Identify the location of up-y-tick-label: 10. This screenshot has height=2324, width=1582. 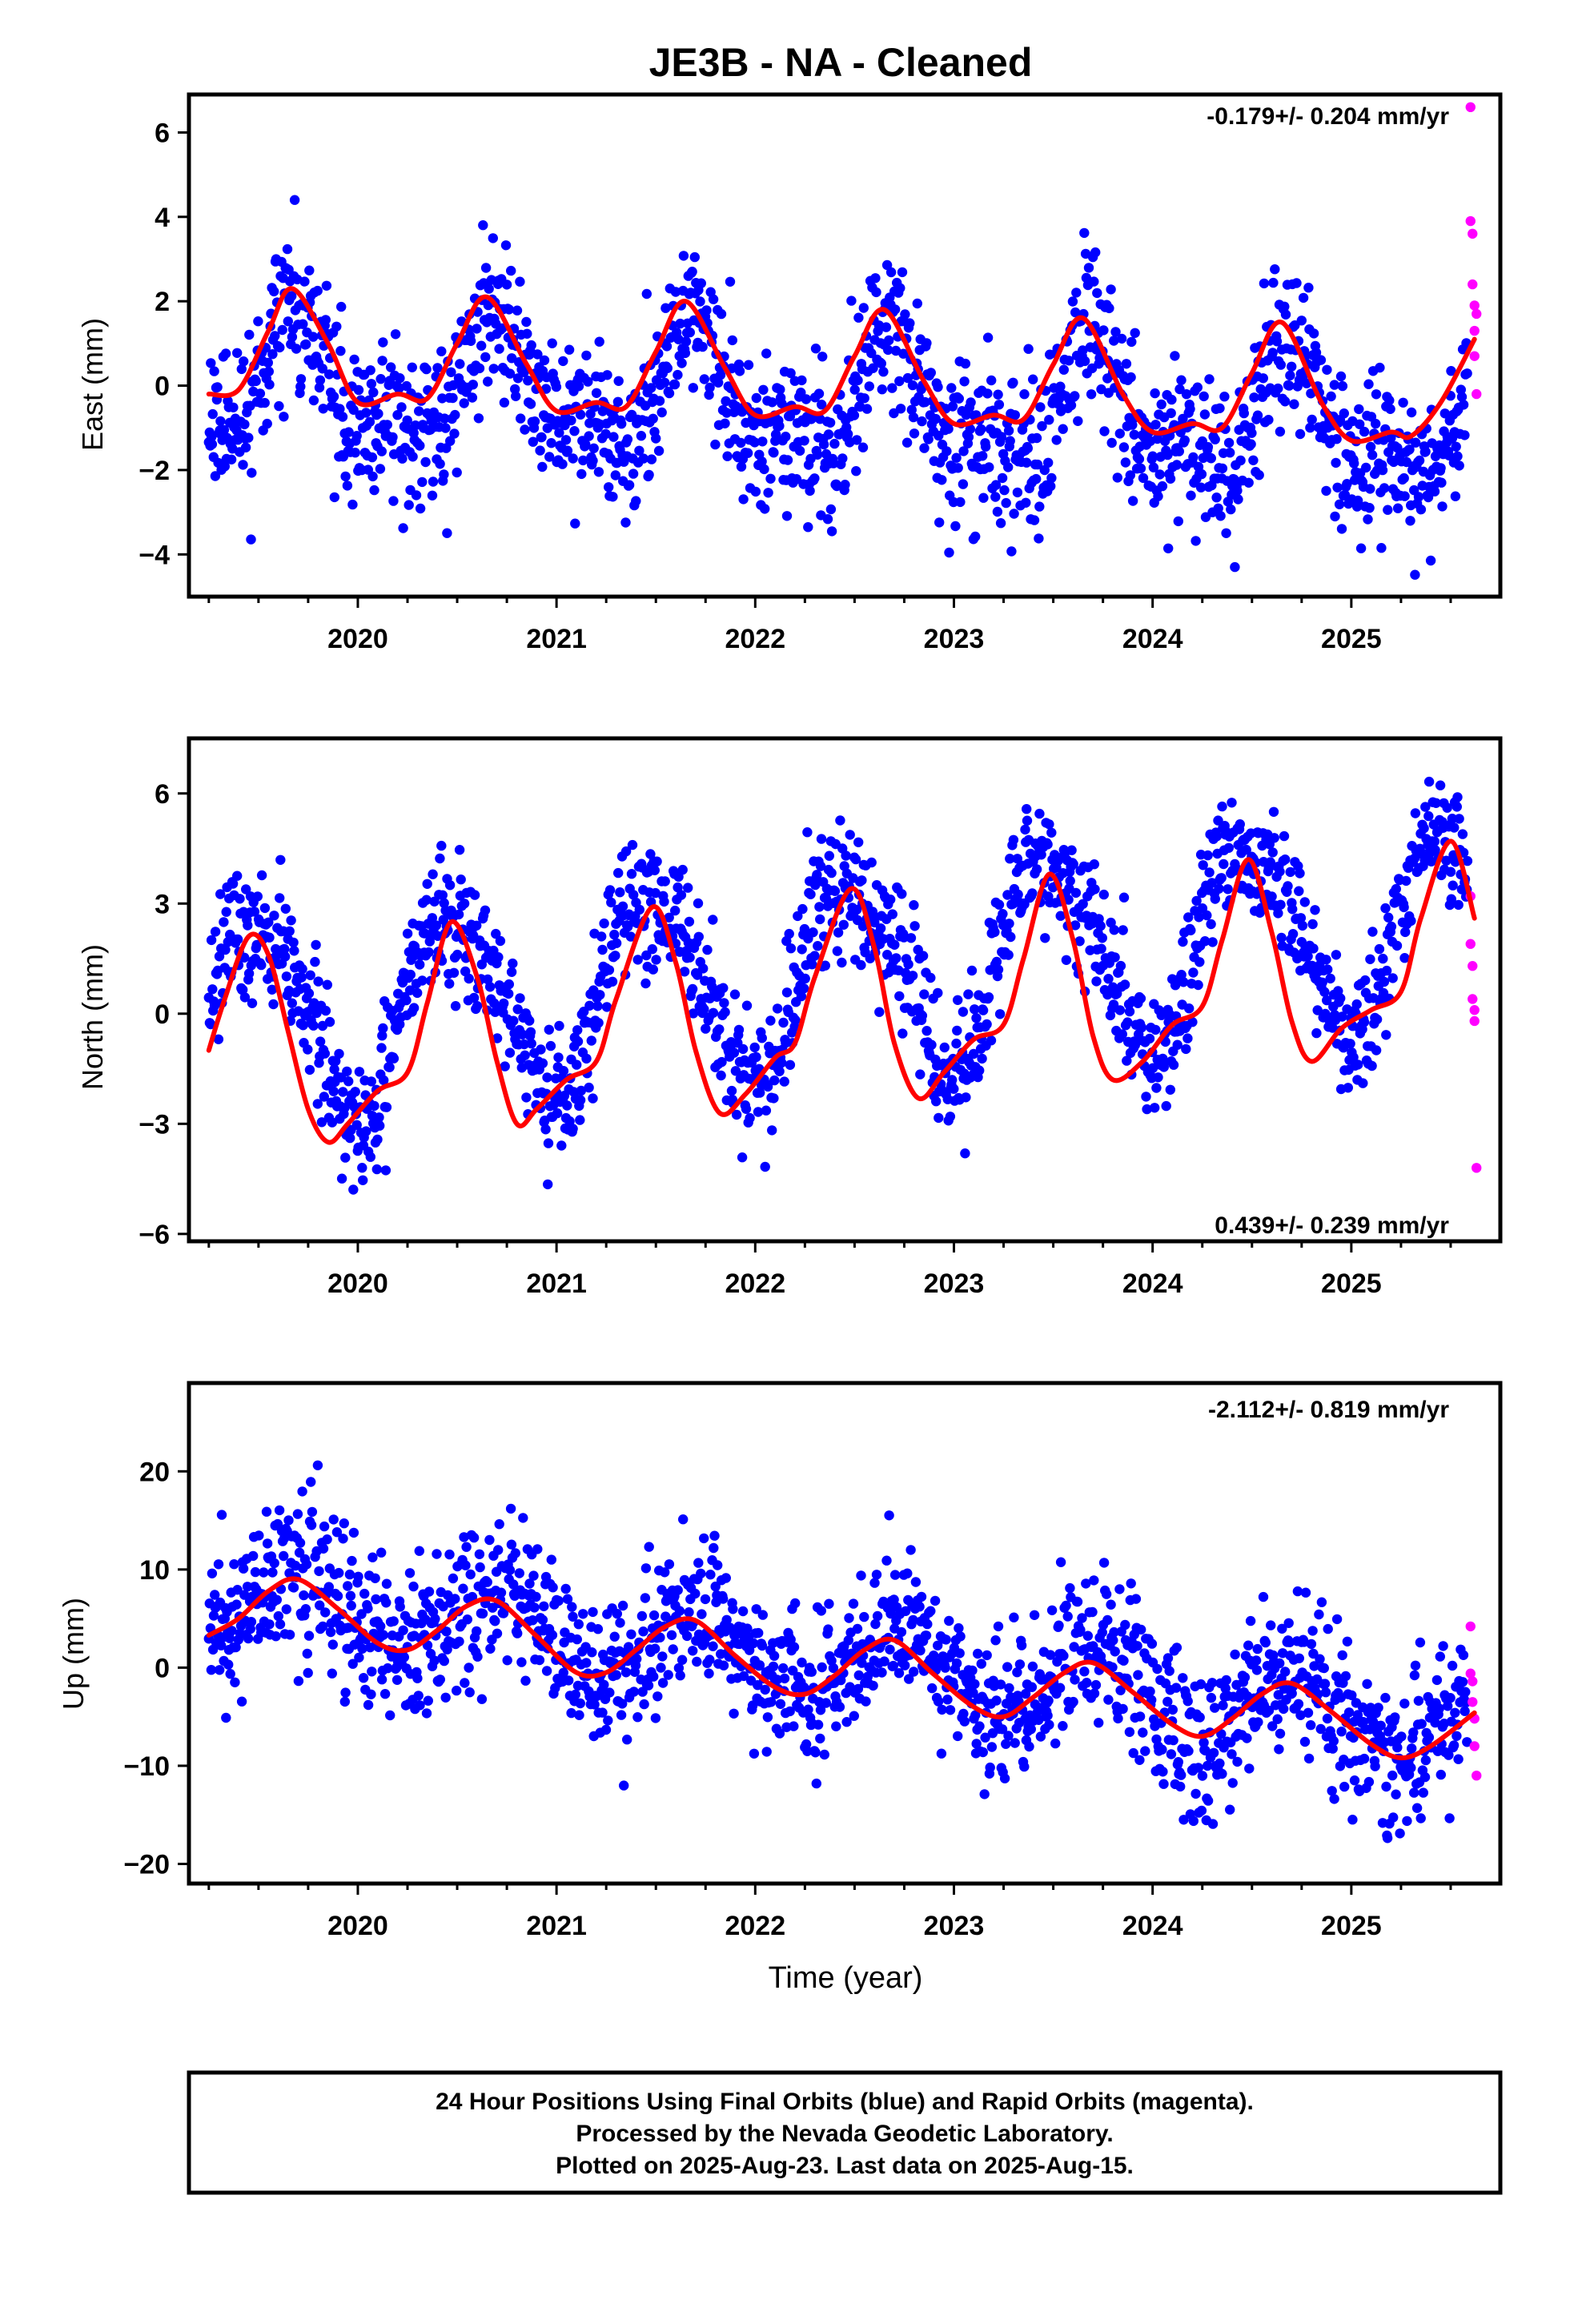
(154, 1570).